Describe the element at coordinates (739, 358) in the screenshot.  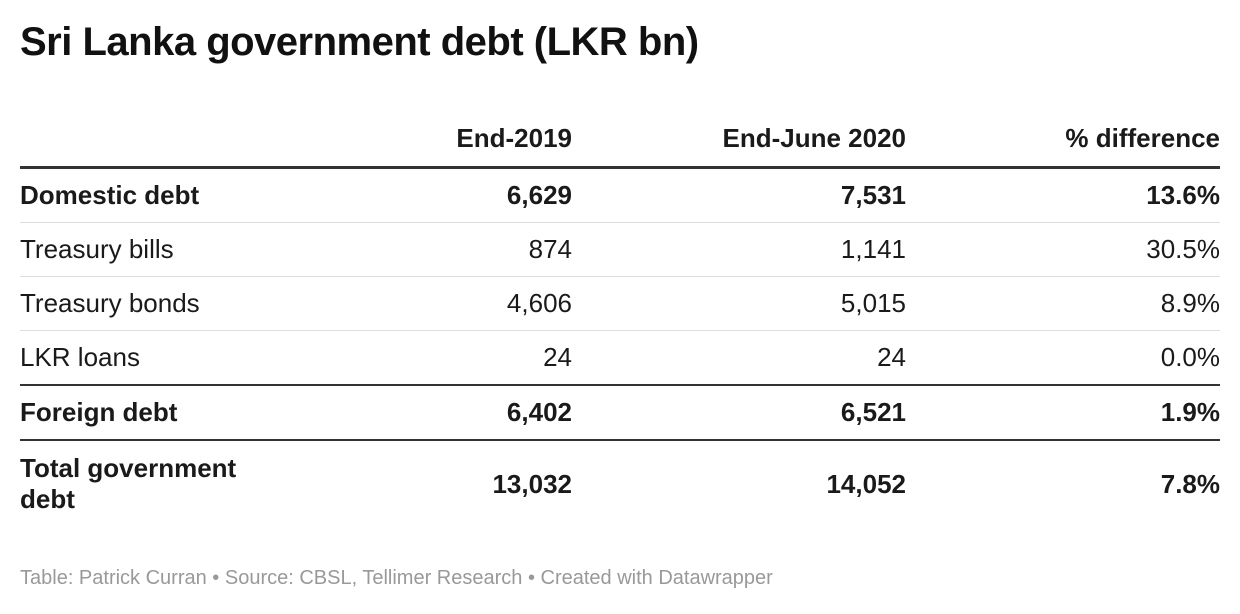
I see `cell-end-june-2020: 24` at that location.